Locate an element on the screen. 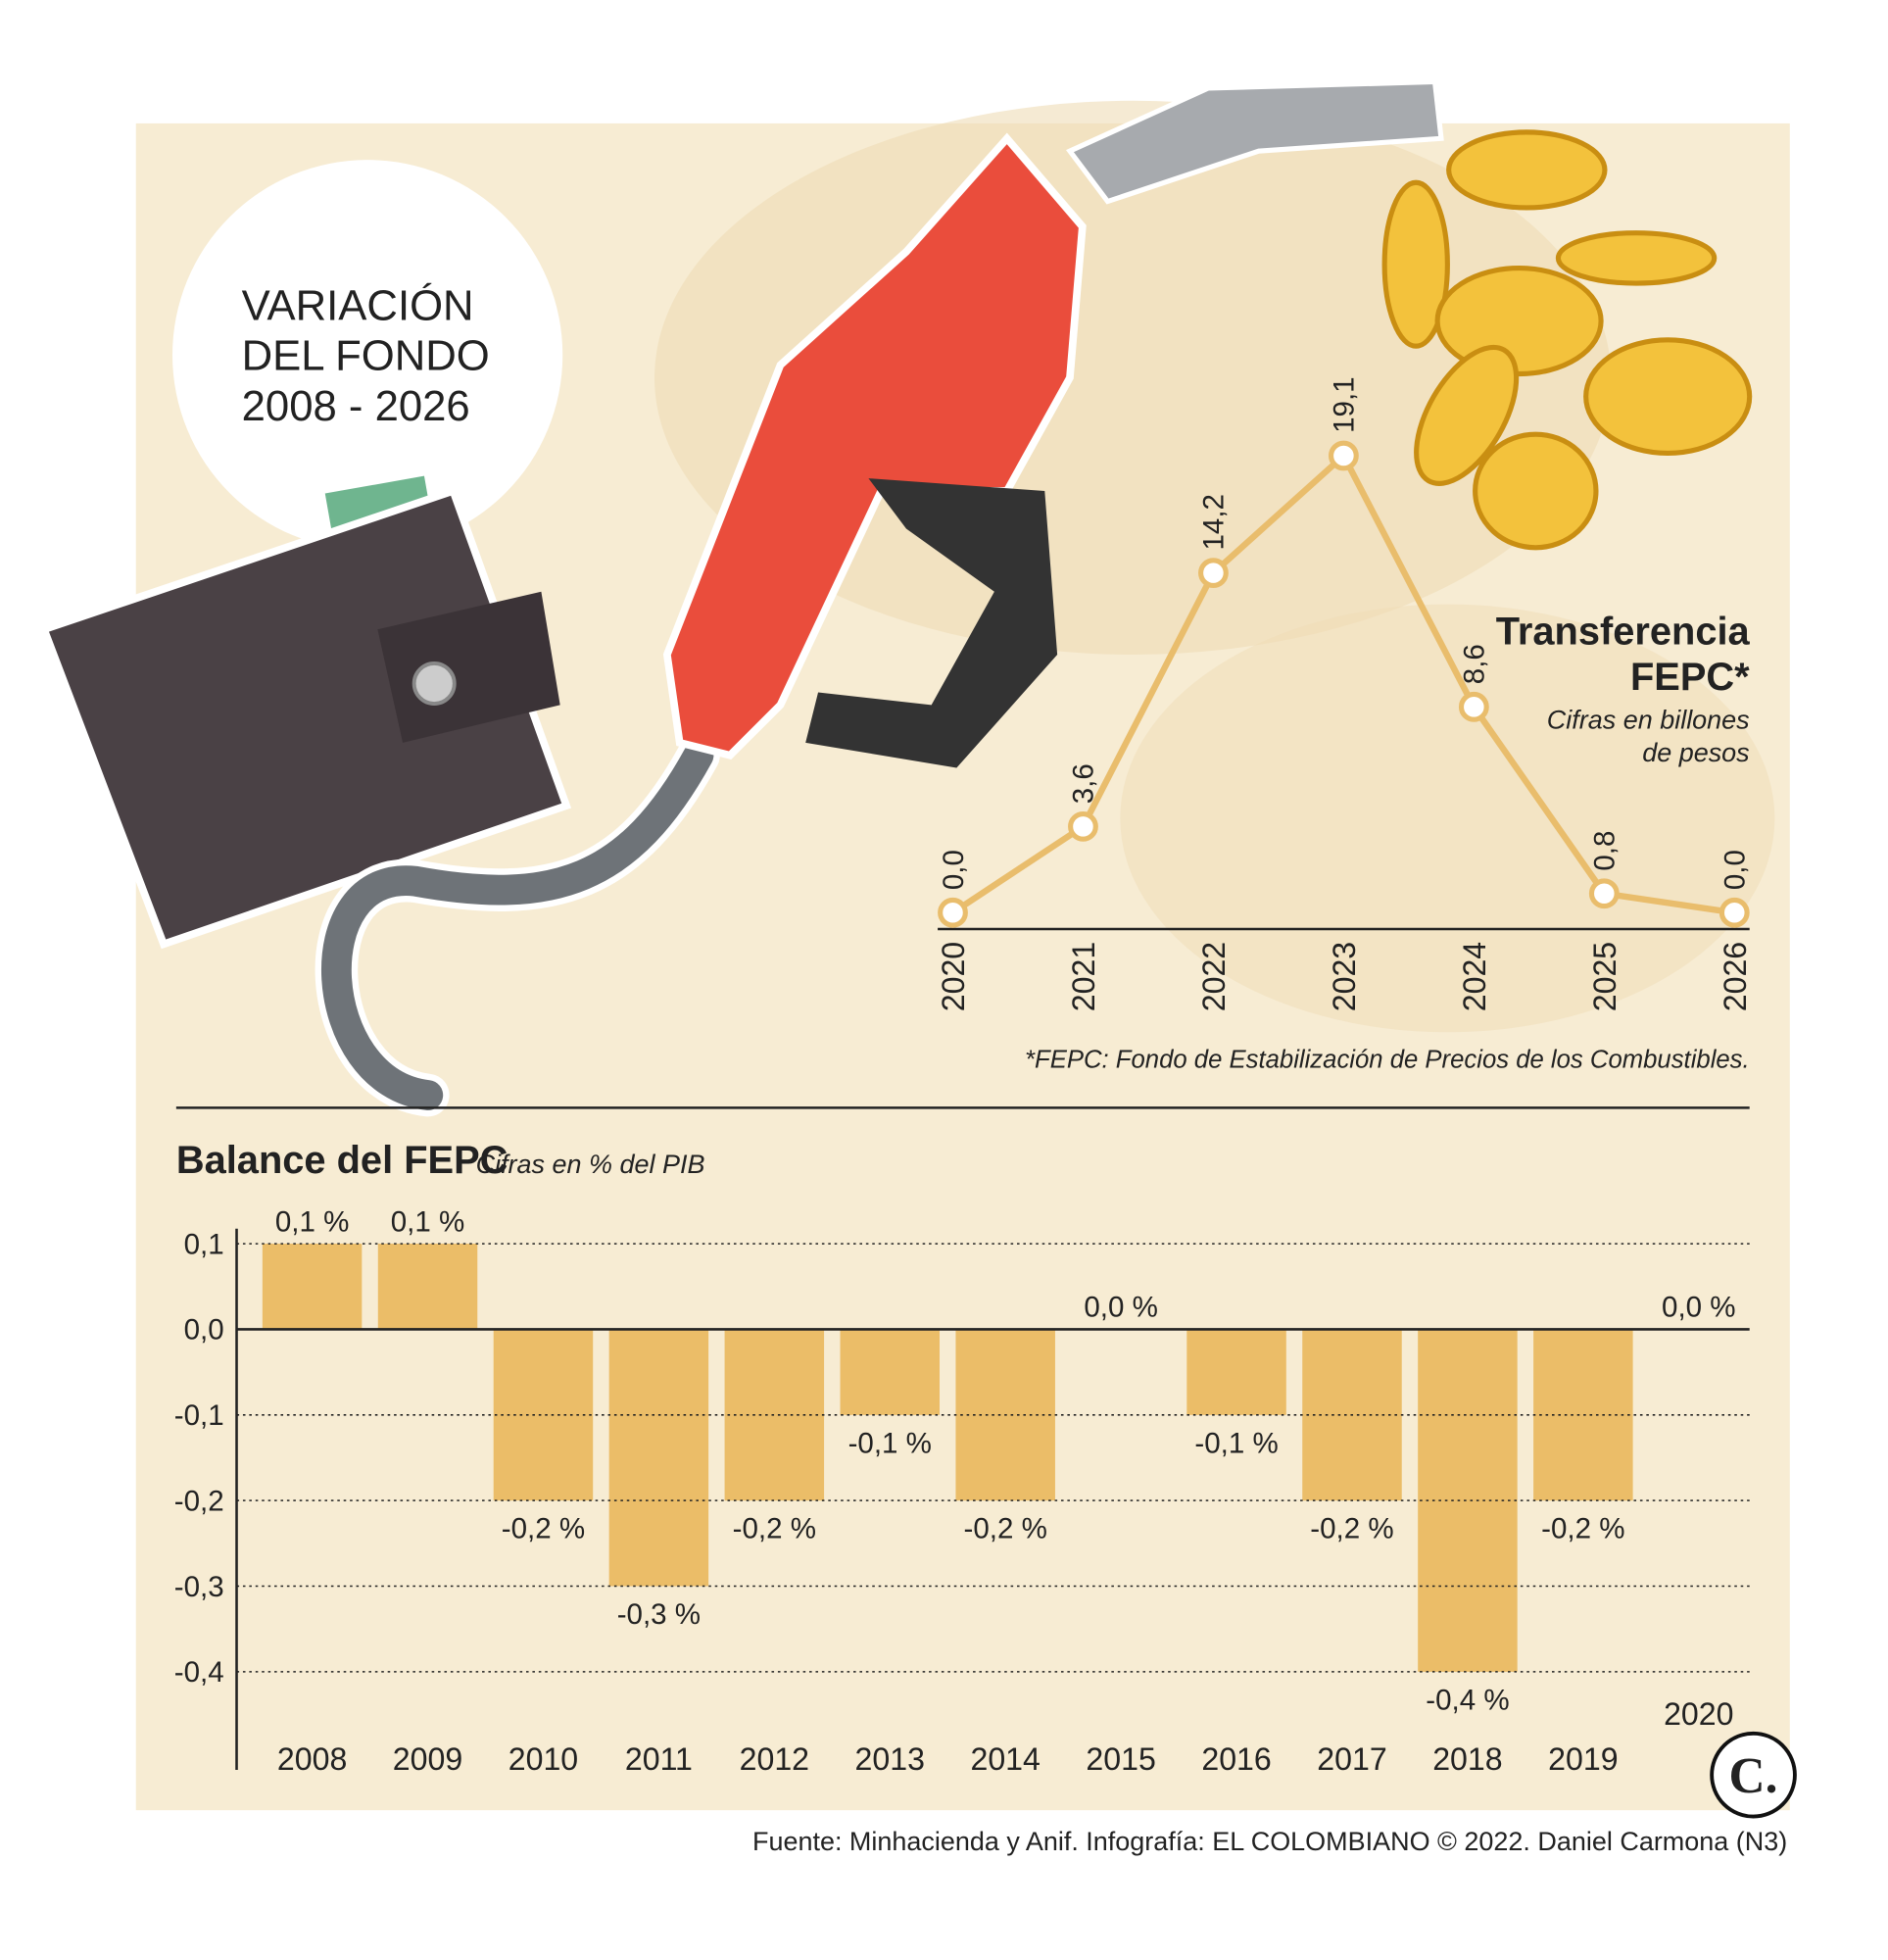 The width and height of the screenshot is (1888, 1960). value-label: 3,6 is located at coordinates (1084, 783).